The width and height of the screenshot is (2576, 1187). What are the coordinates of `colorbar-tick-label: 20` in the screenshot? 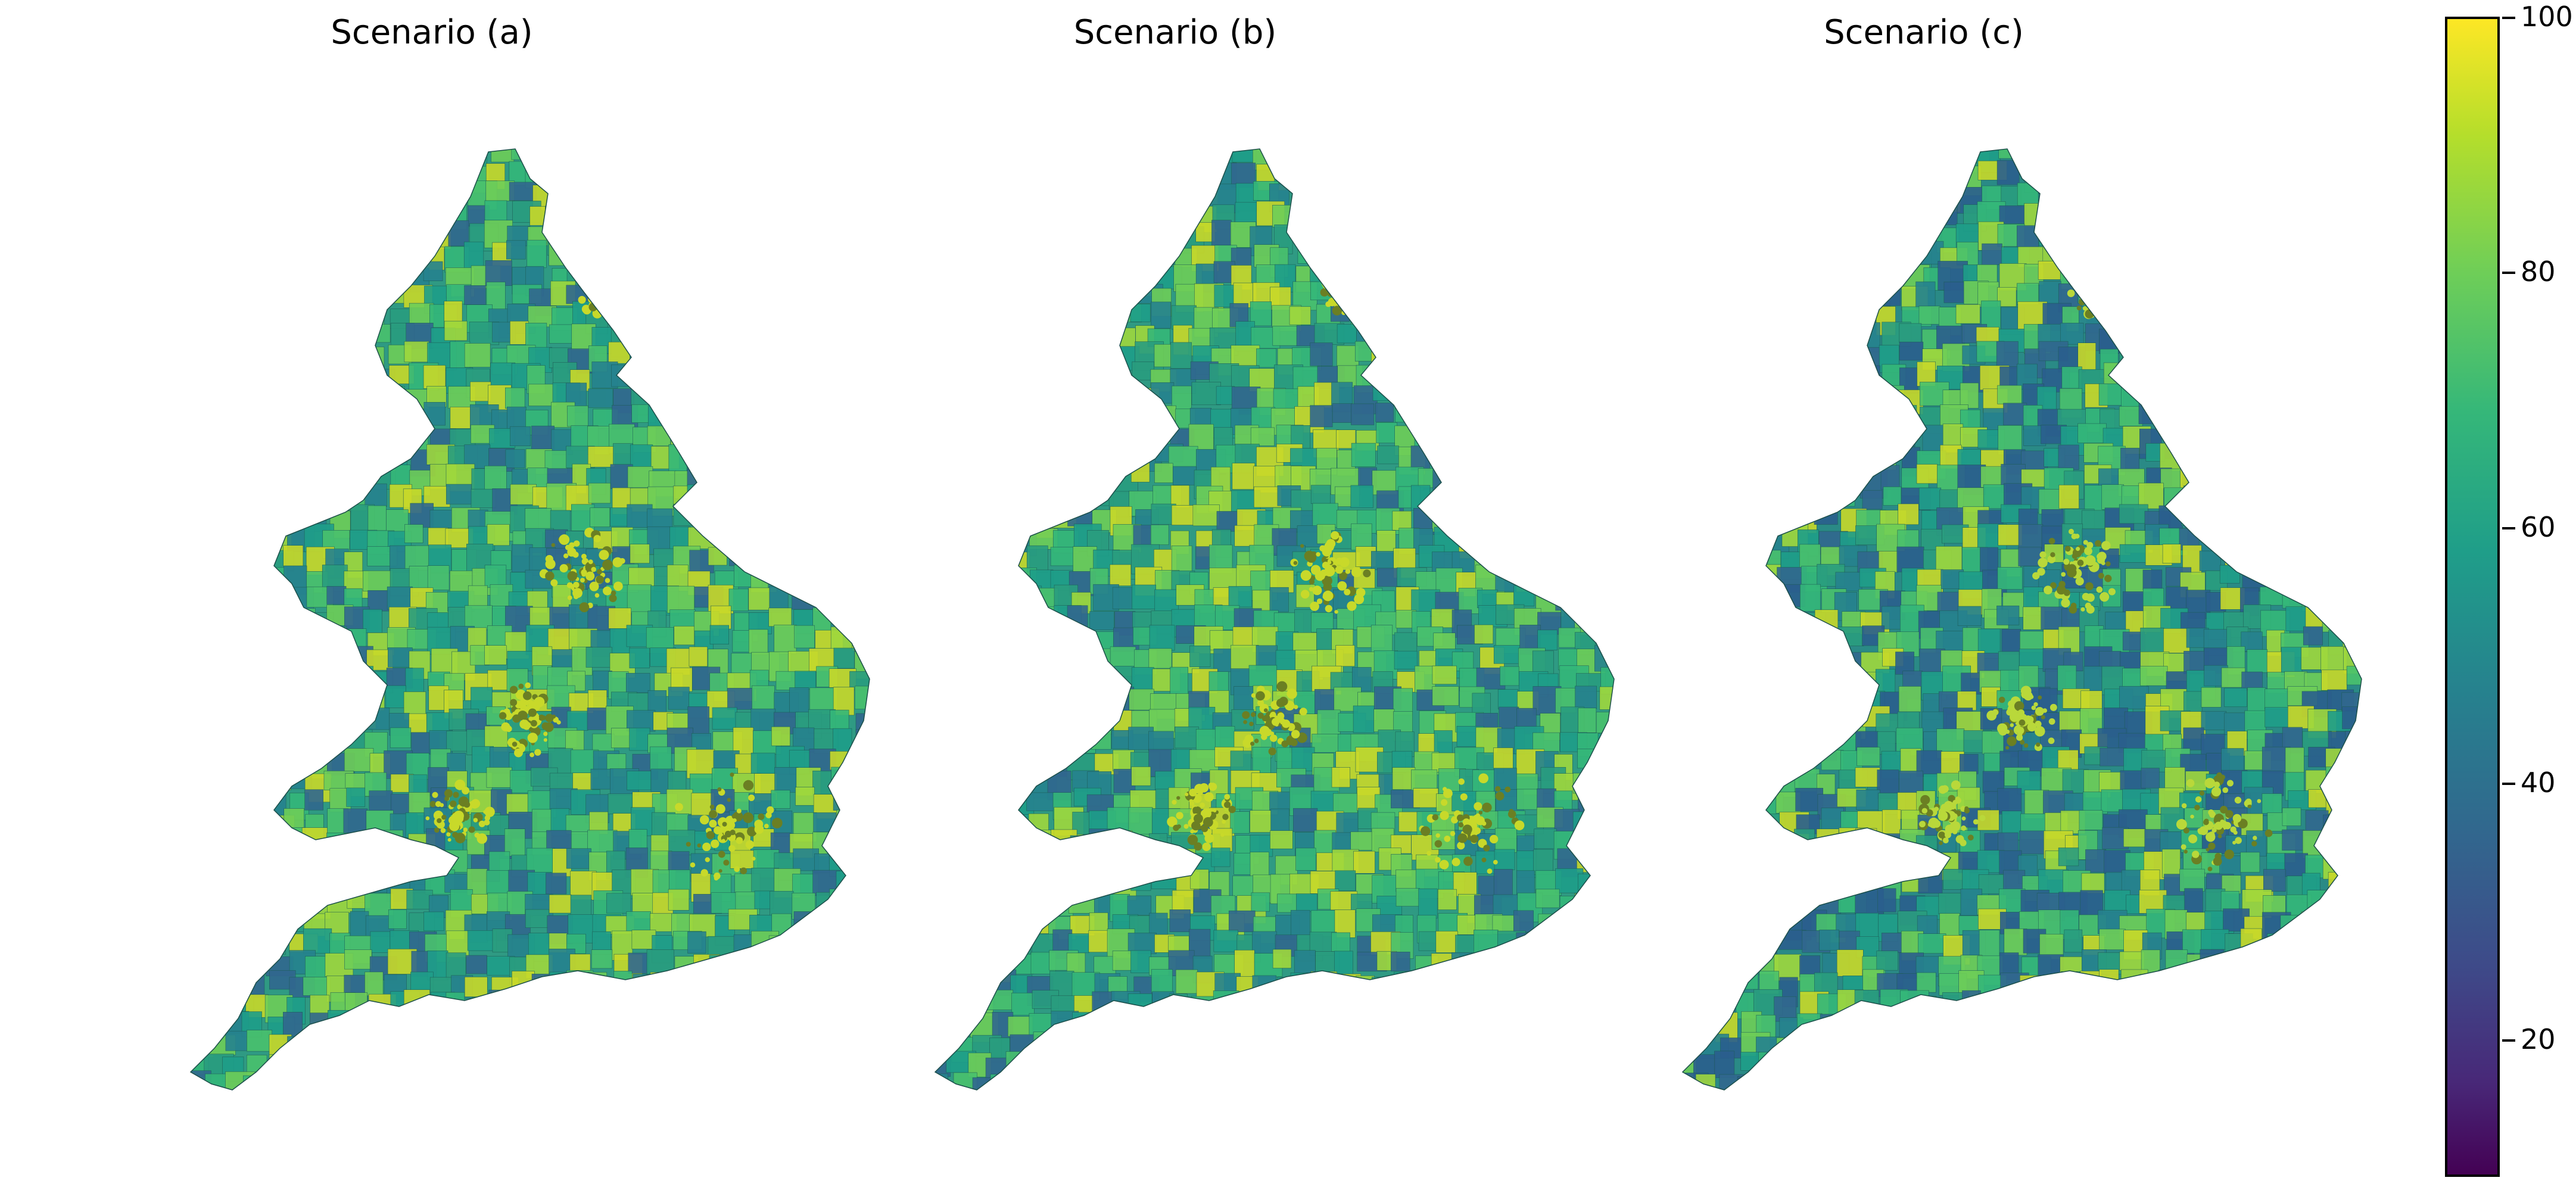 It's located at (2538, 1039).